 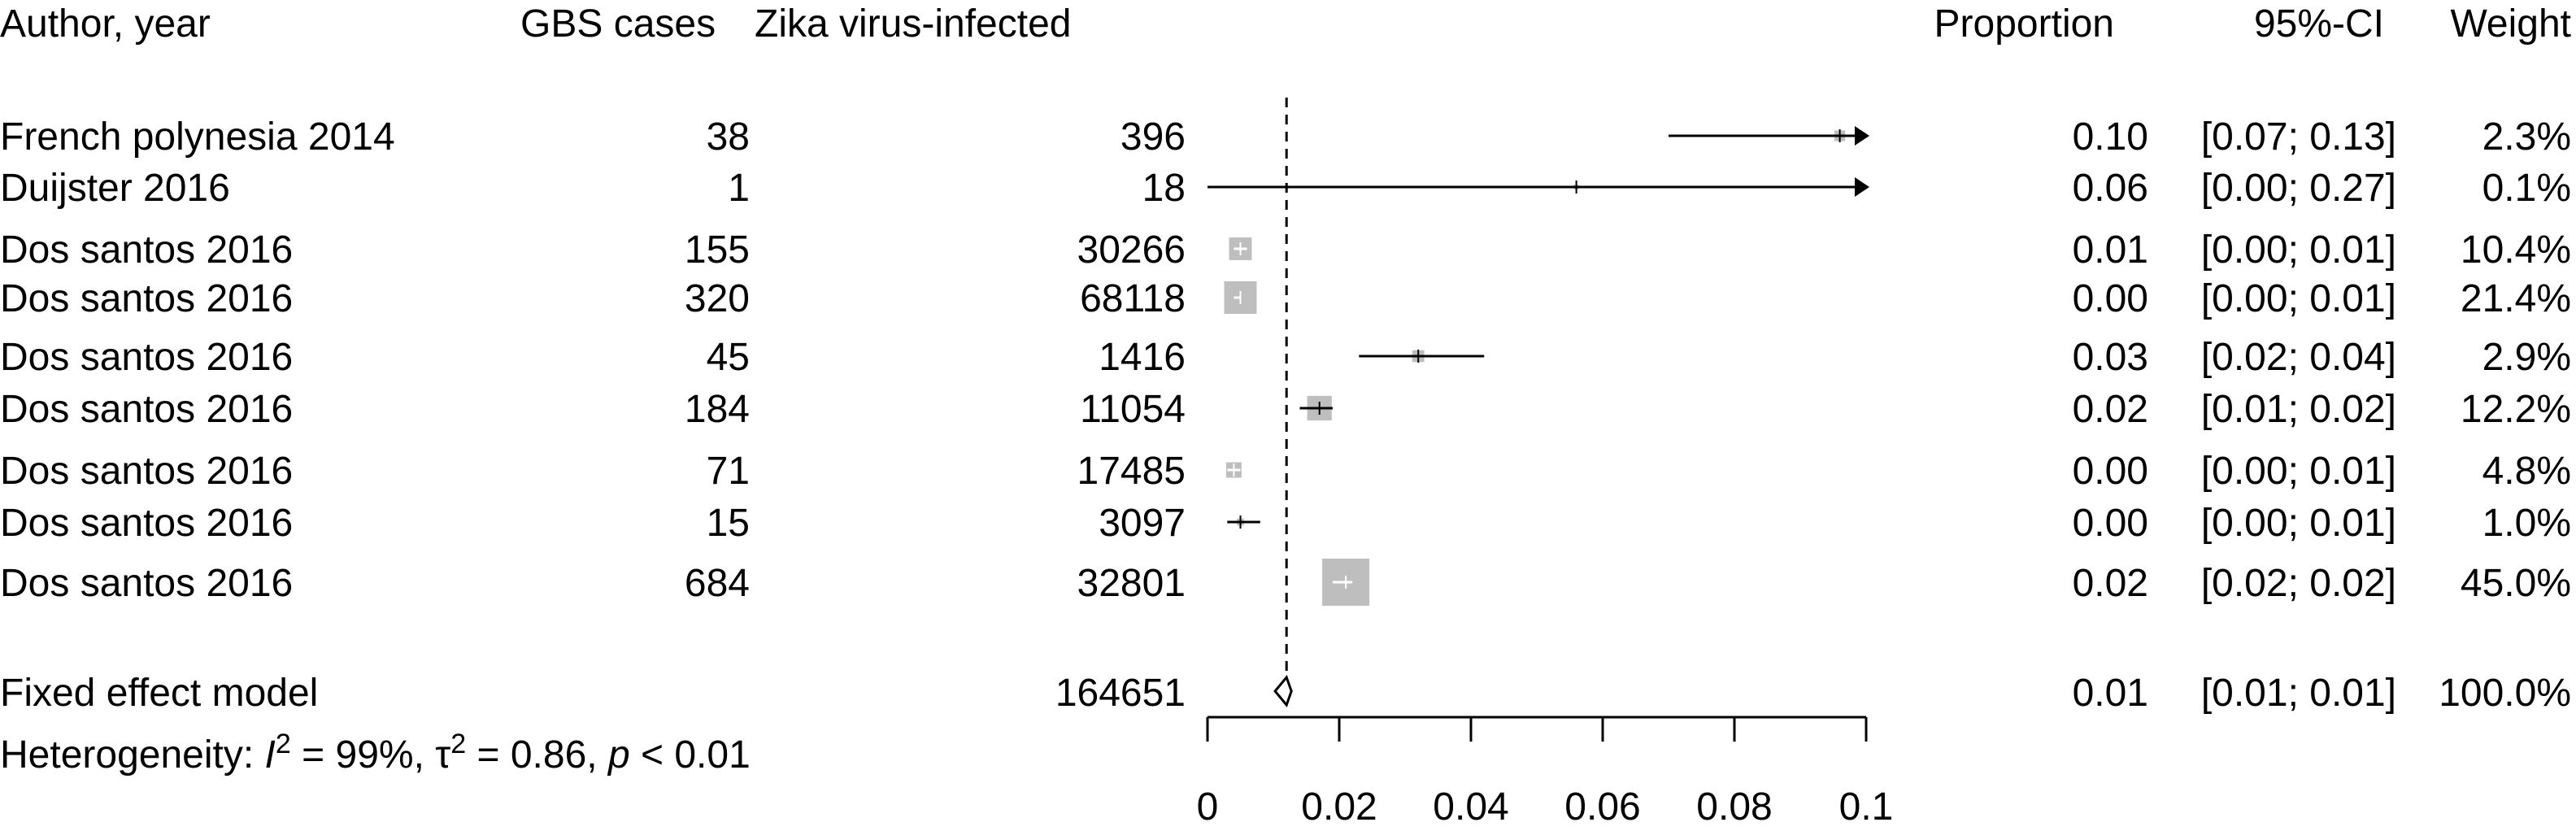 What do you see at coordinates (115, 188) in the screenshot?
I see `study-author: Duijster 2016` at bounding box center [115, 188].